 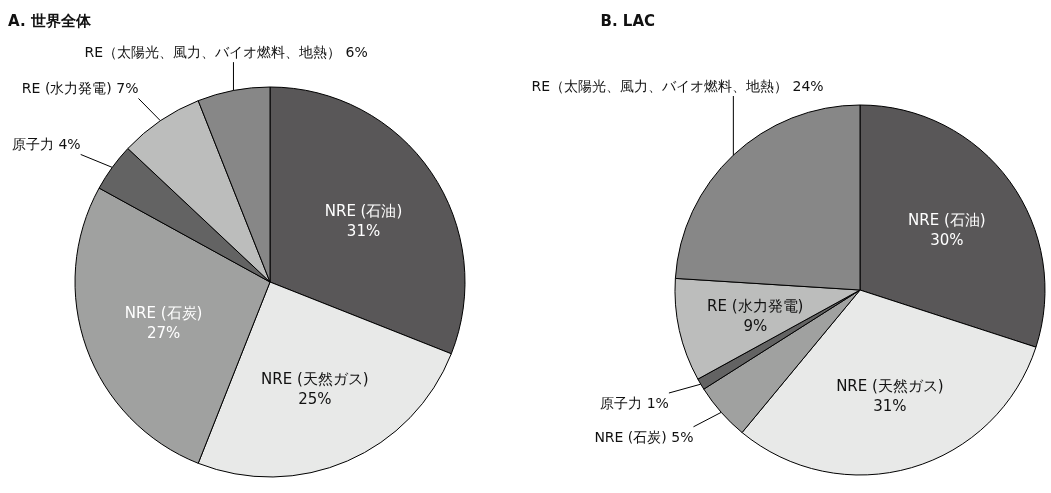 What do you see at coordinates (226, 52) in the screenshot?
I see `slice-label: RE（太陽光、風力、バイオ燃料、地熱） 6%` at bounding box center [226, 52].